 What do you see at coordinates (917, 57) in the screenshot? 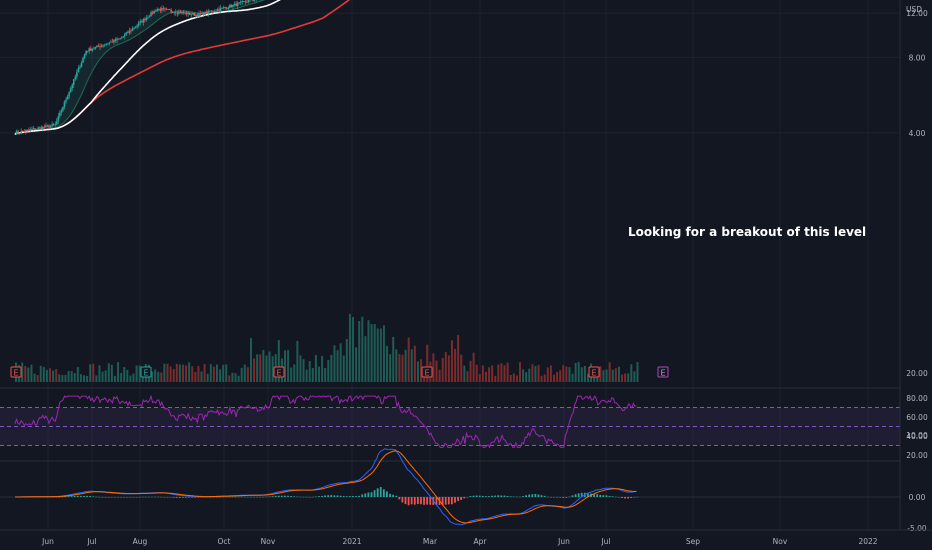
I see `price-tick: 8.00` at bounding box center [917, 57].